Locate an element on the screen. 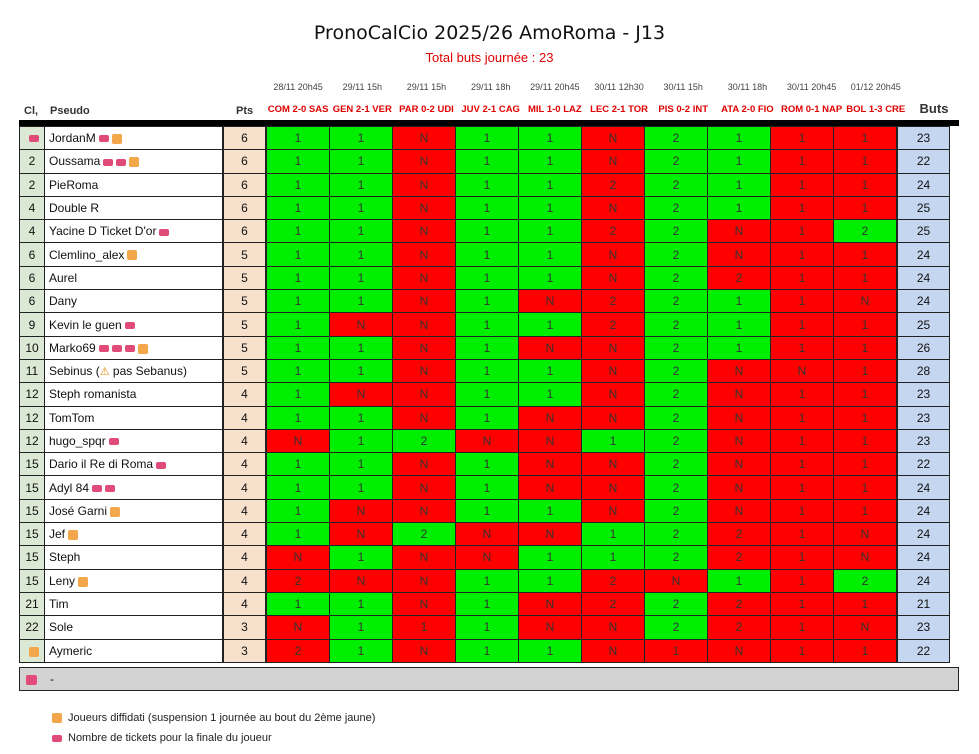 Image resolution: width=979 pixels, height=754 pixels. match-result-label: PIS 0-2 INT is located at coordinates (683, 109).